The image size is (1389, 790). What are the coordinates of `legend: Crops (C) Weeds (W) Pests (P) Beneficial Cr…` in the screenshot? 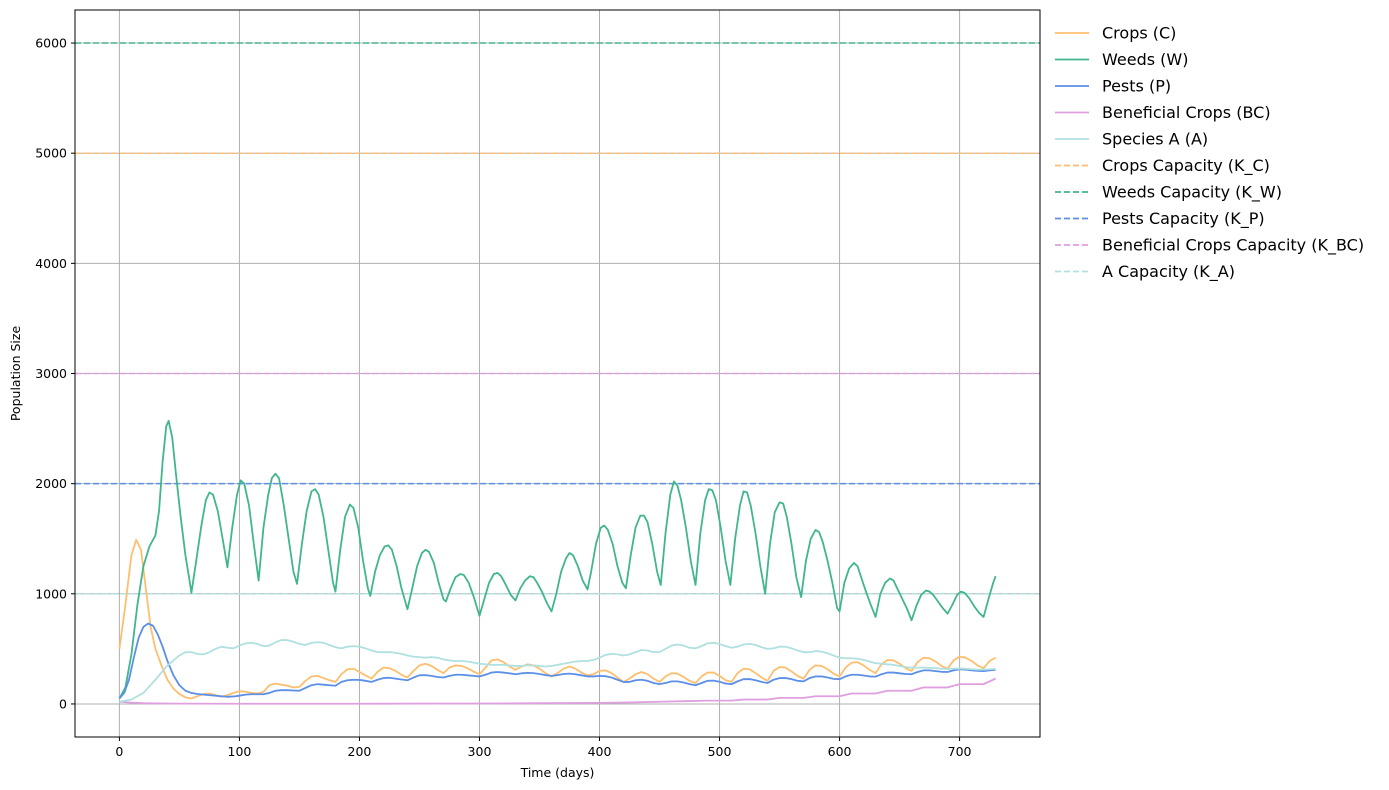 It's located at (1209, 153).